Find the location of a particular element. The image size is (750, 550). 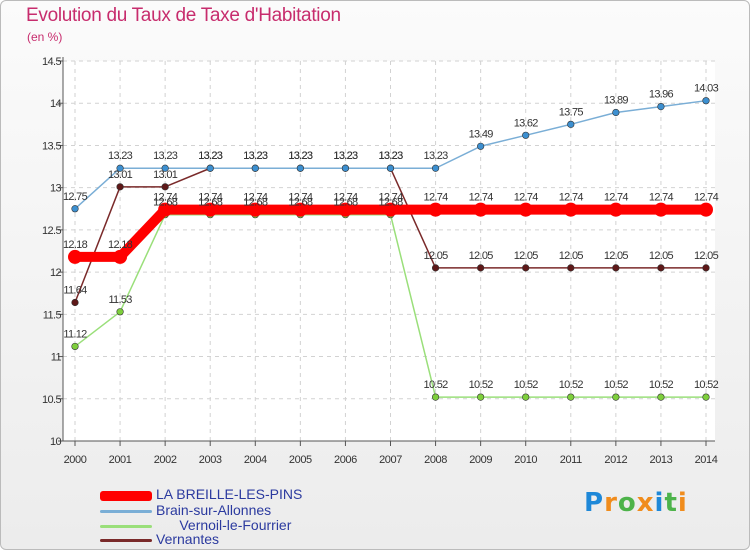

chart-title: Evolution du Taux de Taxe d'Habitation is located at coordinates (183, 15).